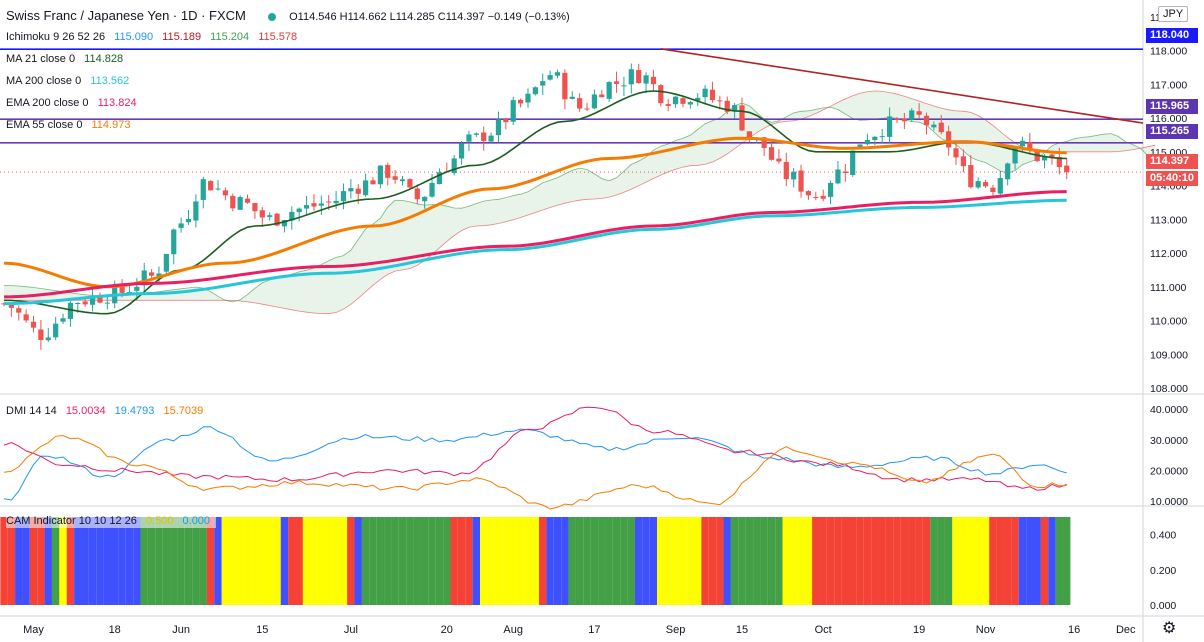 The height and width of the screenshot is (642, 1204). What do you see at coordinates (919, 630) in the screenshot?
I see `time-tick-label: 19` at bounding box center [919, 630].